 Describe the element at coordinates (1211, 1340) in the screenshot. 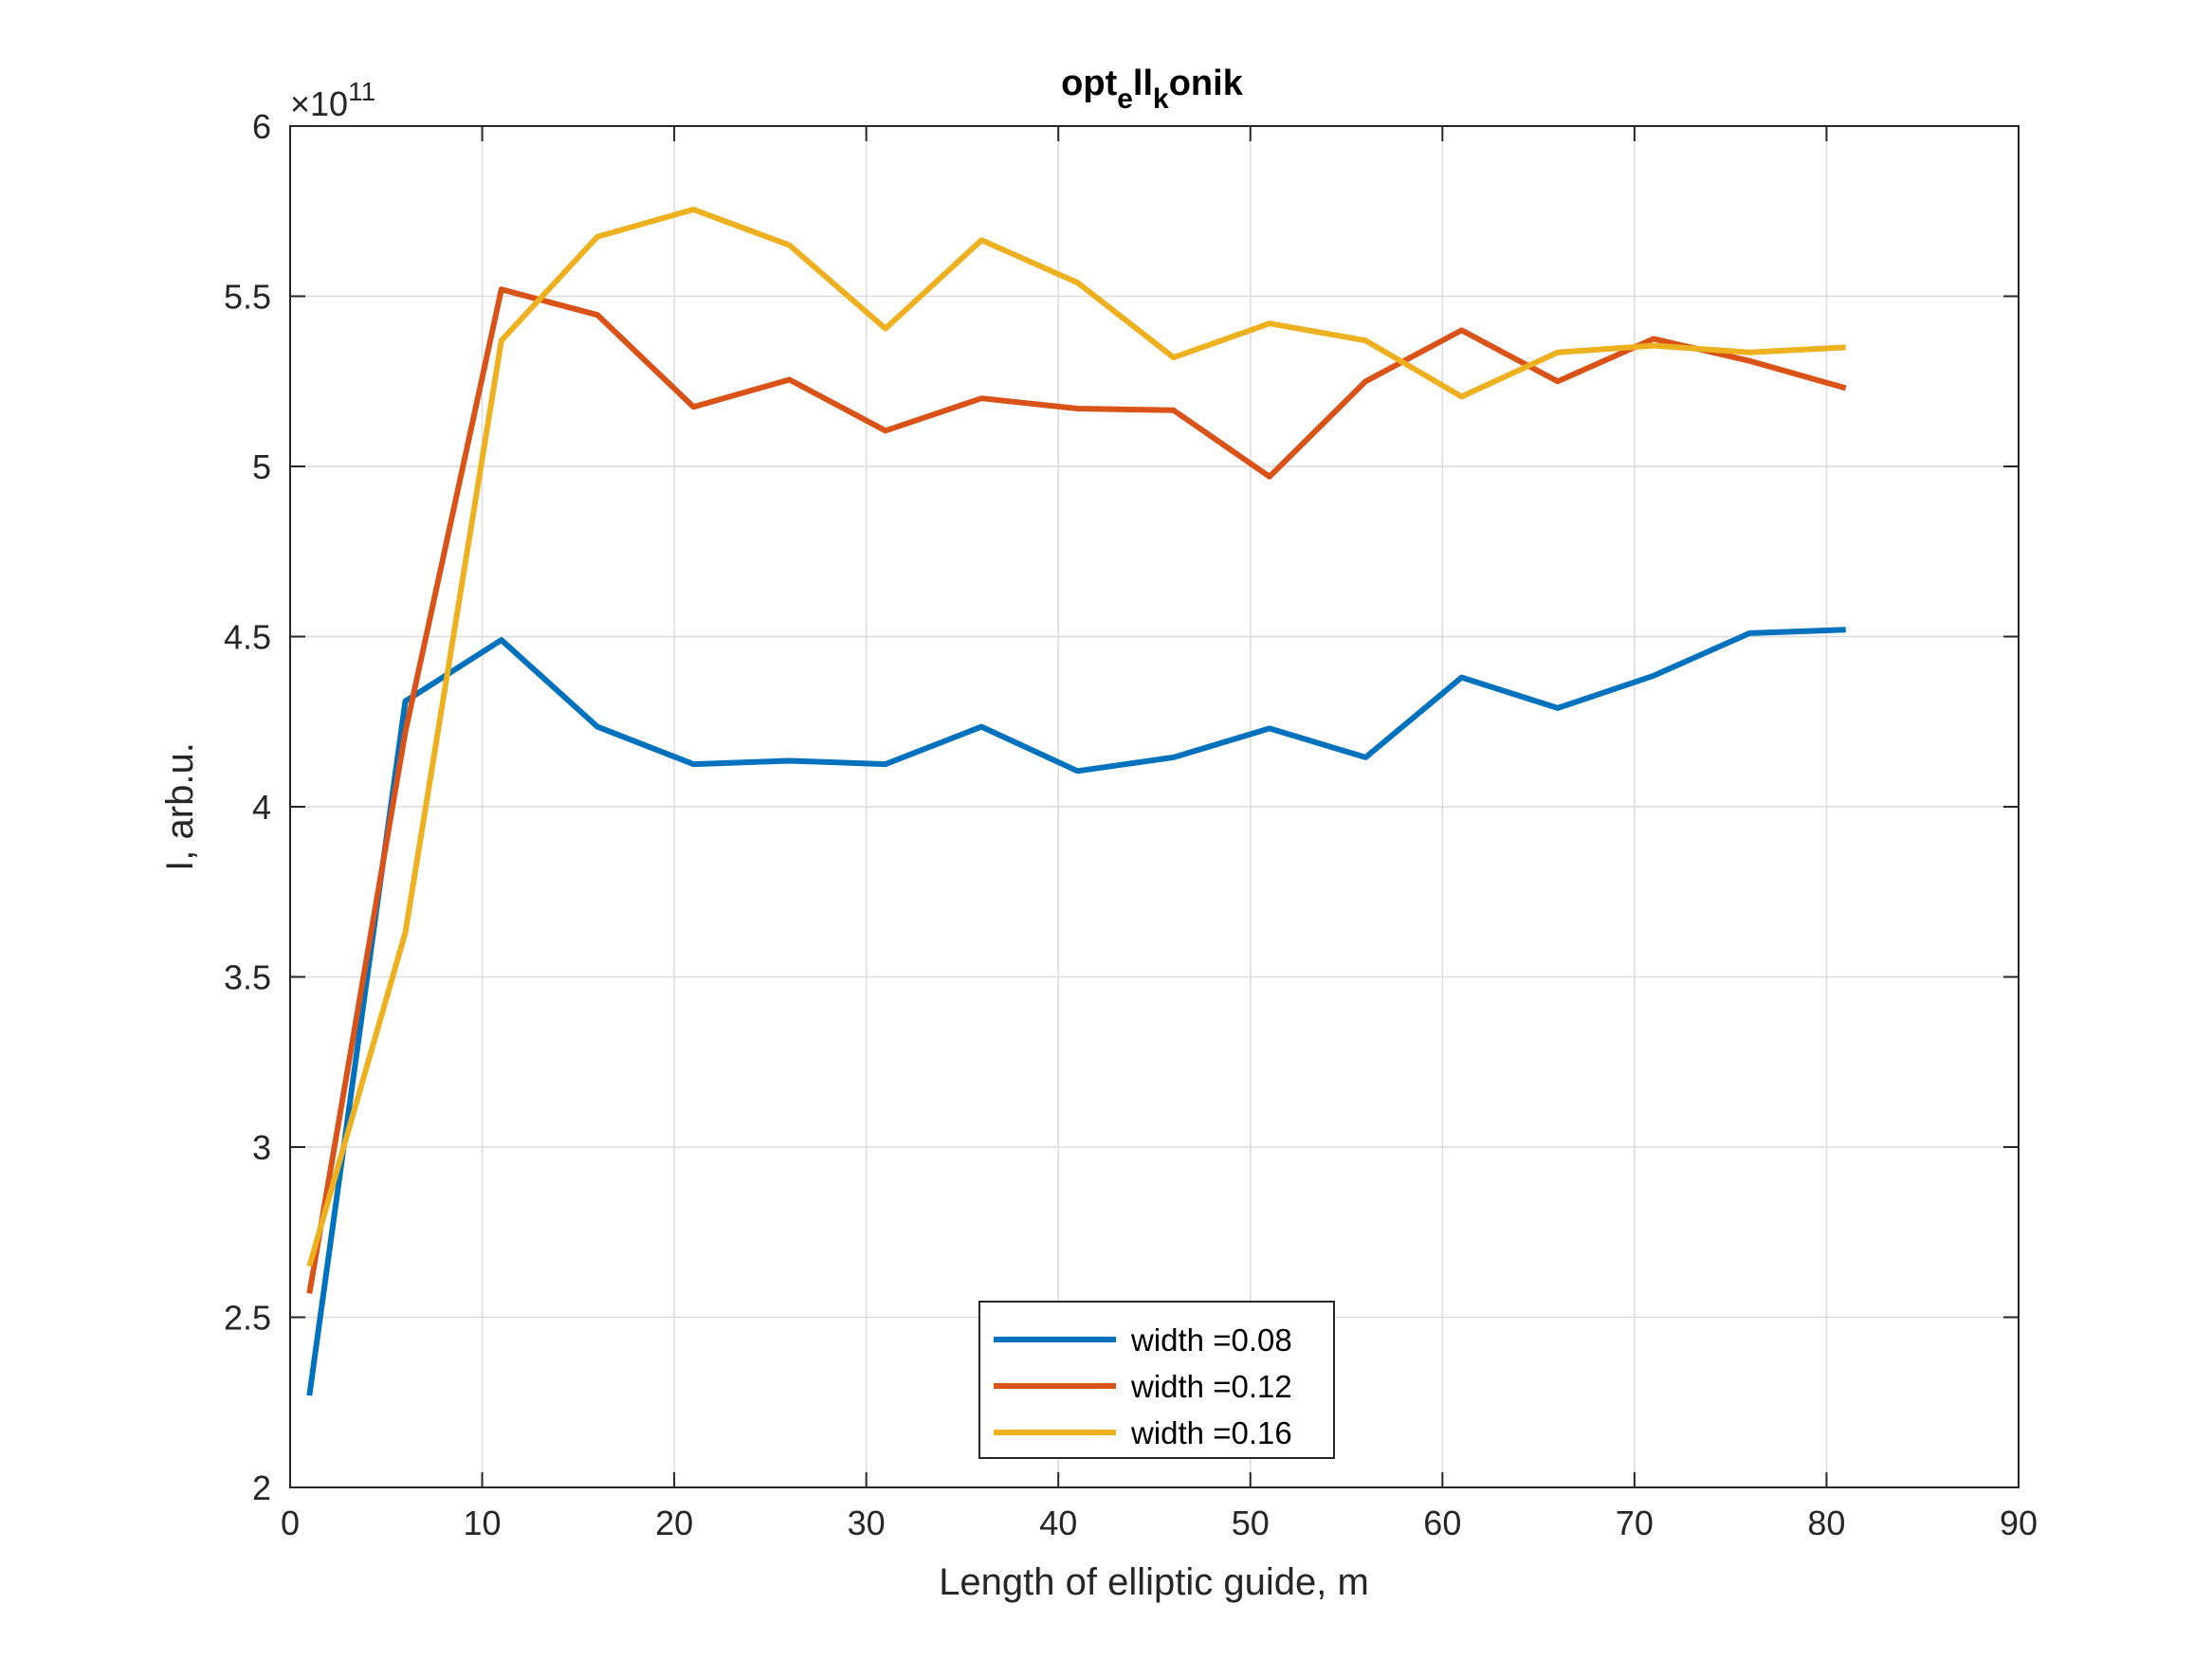

I see `legend-label: width =0.08` at that location.